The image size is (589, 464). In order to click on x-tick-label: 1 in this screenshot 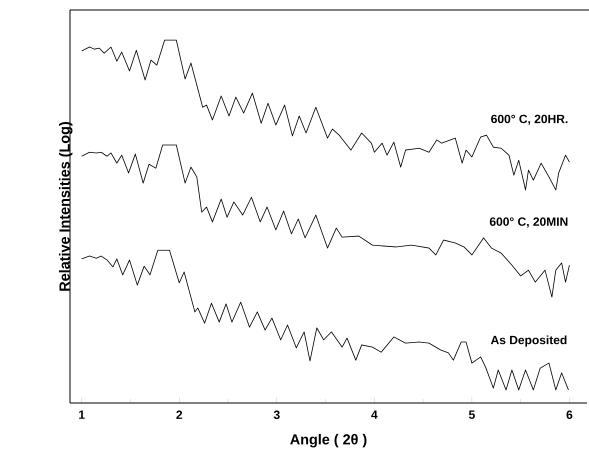, I will do `click(82, 414)`.